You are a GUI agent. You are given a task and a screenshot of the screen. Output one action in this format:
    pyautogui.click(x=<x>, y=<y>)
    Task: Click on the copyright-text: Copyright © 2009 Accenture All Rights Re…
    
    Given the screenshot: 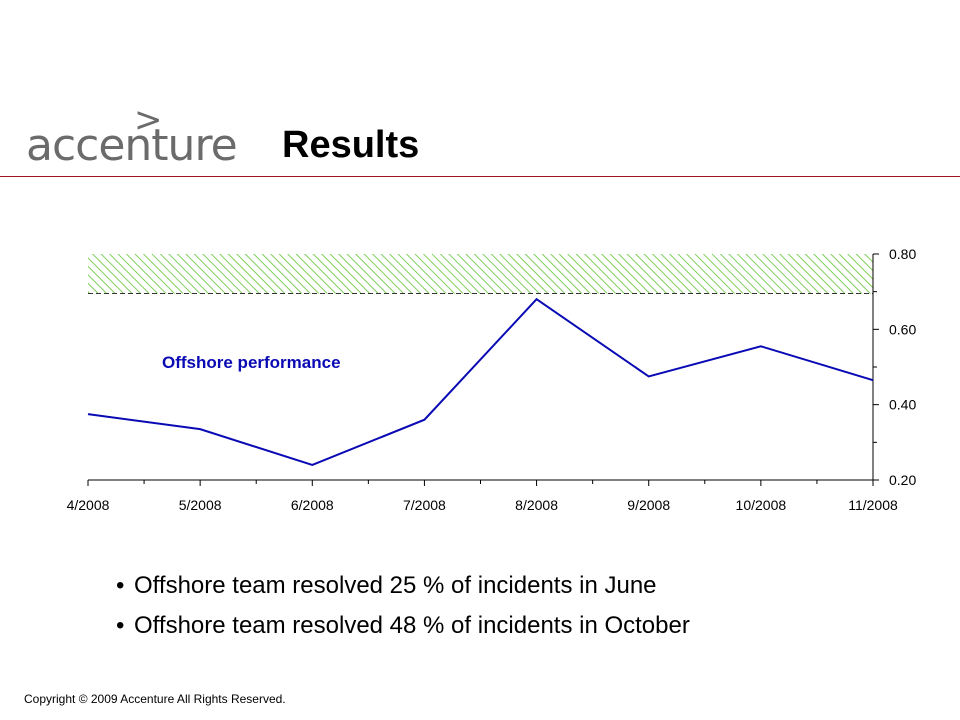 What is the action you would take?
    pyautogui.click(x=155, y=699)
    